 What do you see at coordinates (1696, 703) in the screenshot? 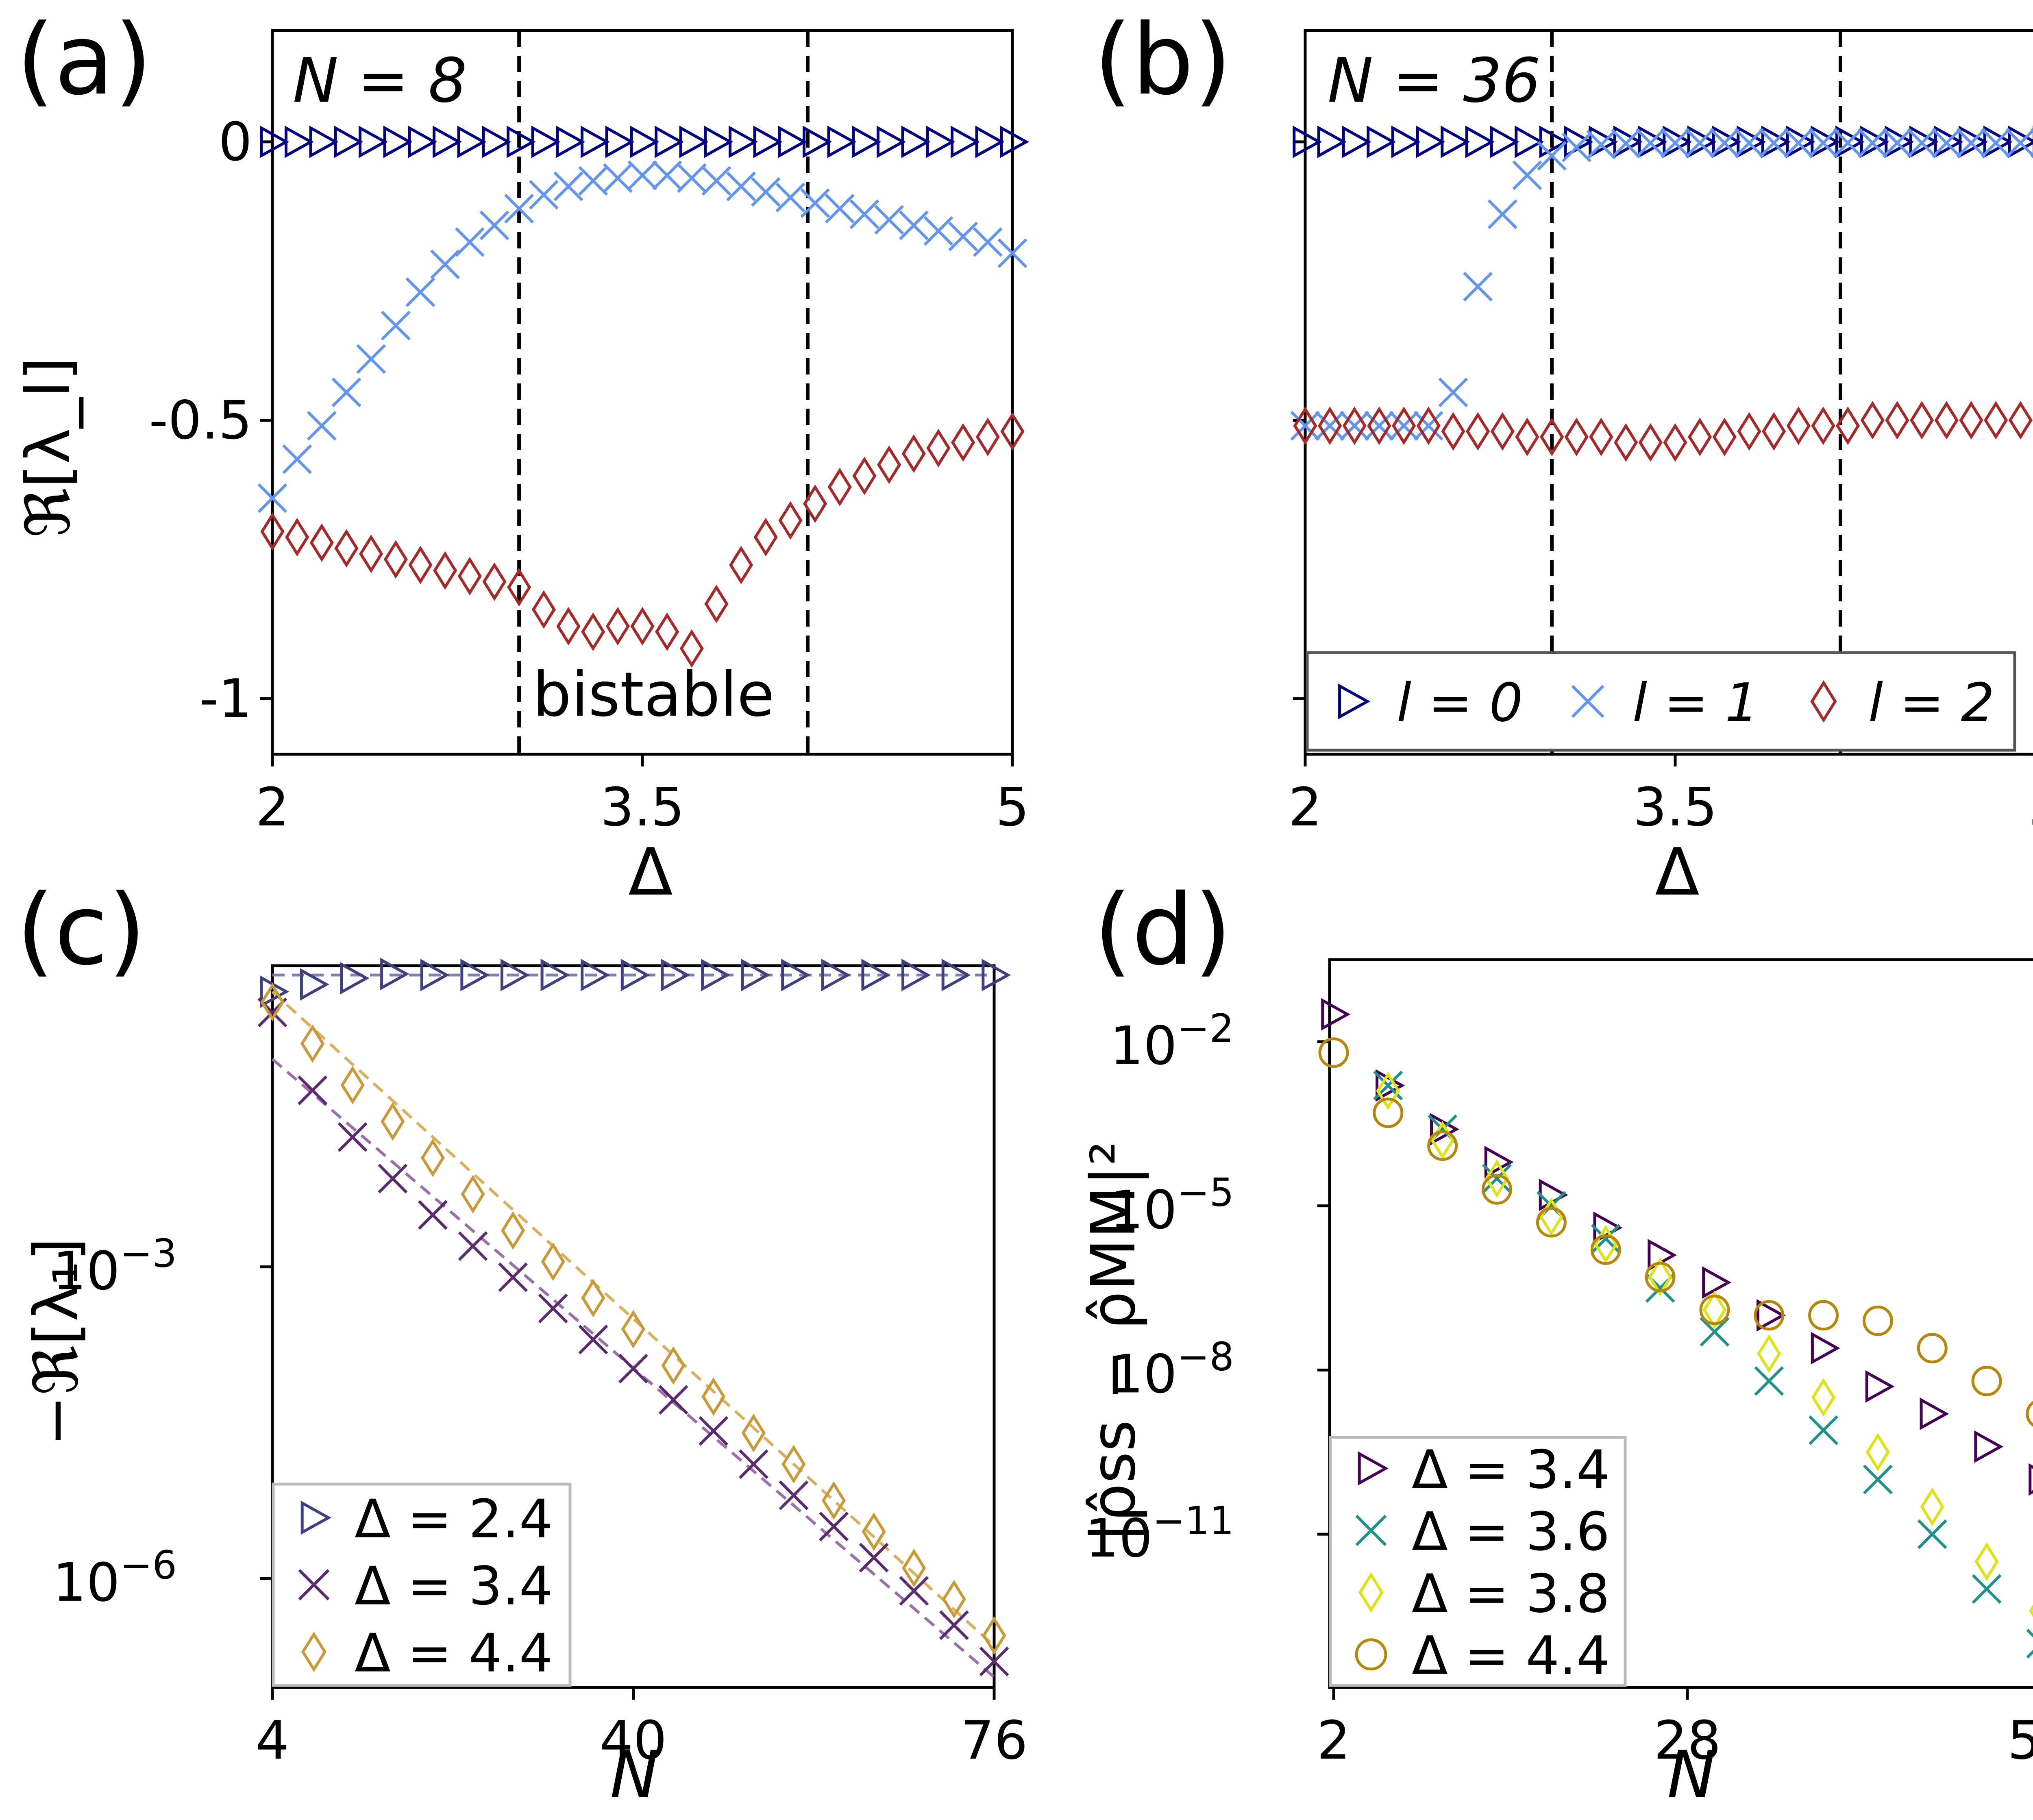
I see `panel-b-legend-label: l = 1` at bounding box center [1696, 703].